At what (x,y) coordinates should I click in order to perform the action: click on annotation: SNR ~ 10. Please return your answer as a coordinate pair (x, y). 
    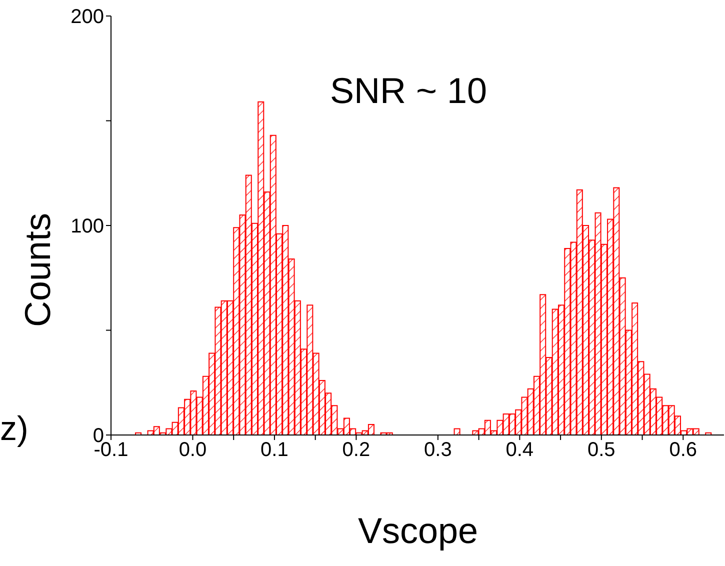
    Looking at the image, I should click on (409, 91).